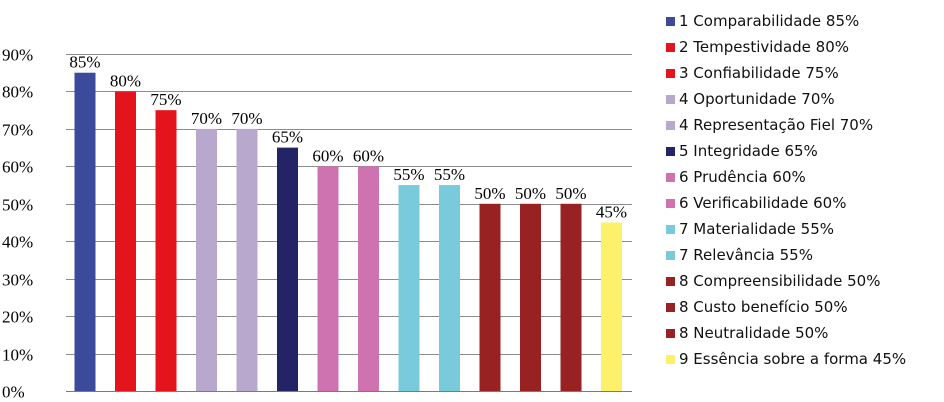 This screenshot has width=944, height=402. What do you see at coordinates (17, 92) in the screenshot?
I see `y-tick-label: 80%` at bounding box center [17, 92].